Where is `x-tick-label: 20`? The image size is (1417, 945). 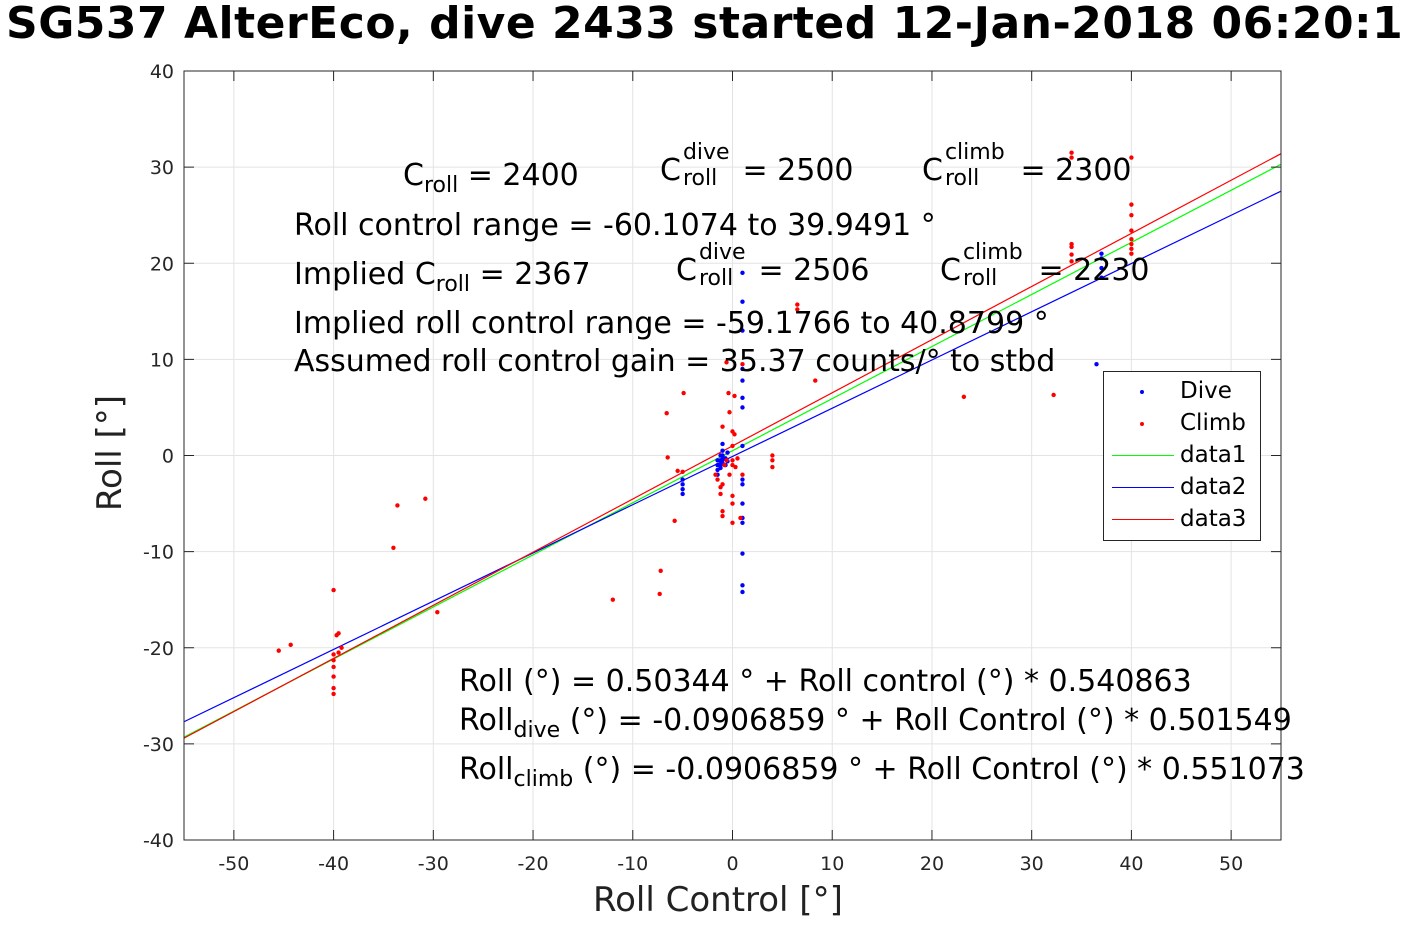
x-tick-label: 20 is located at coordinates (932, 864).